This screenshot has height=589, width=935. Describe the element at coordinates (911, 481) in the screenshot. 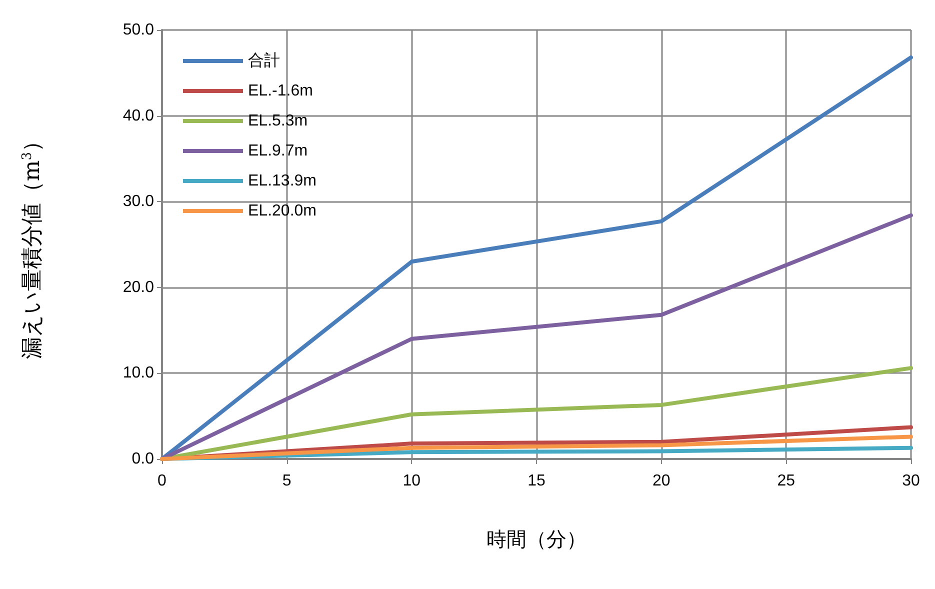

I see `x-tick-label: 30` at that location.